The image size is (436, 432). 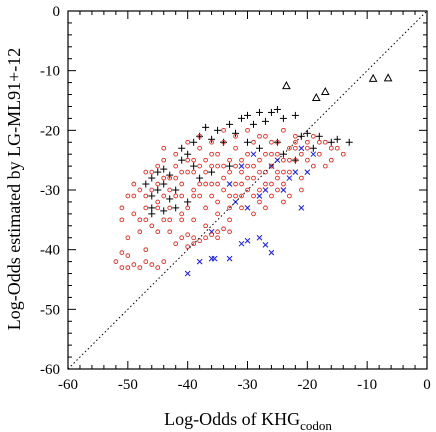 What do you see at coordinates (248, 385) in the screenshot?
I see `x-tick-label: -30` at bounding box center [248, 385].